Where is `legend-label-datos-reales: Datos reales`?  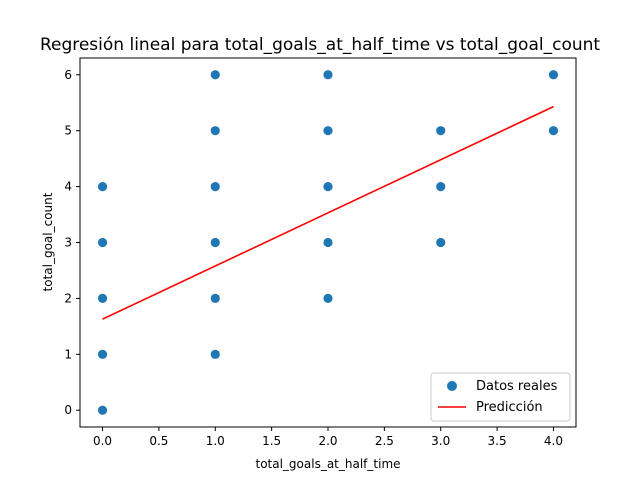 legend-label-datos-reales: Datos reales is located at coordinates (517, 386).